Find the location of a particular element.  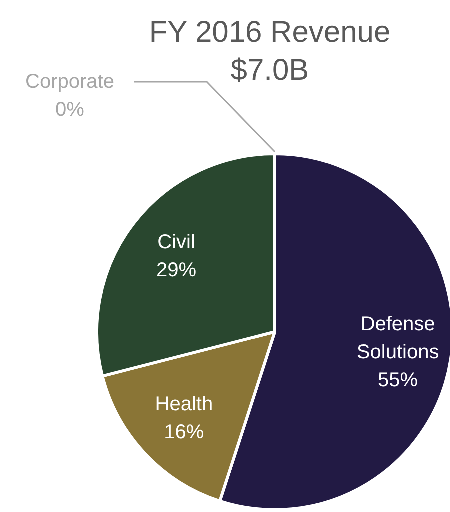

slice-label: Health is located at coordinates (184, 404).